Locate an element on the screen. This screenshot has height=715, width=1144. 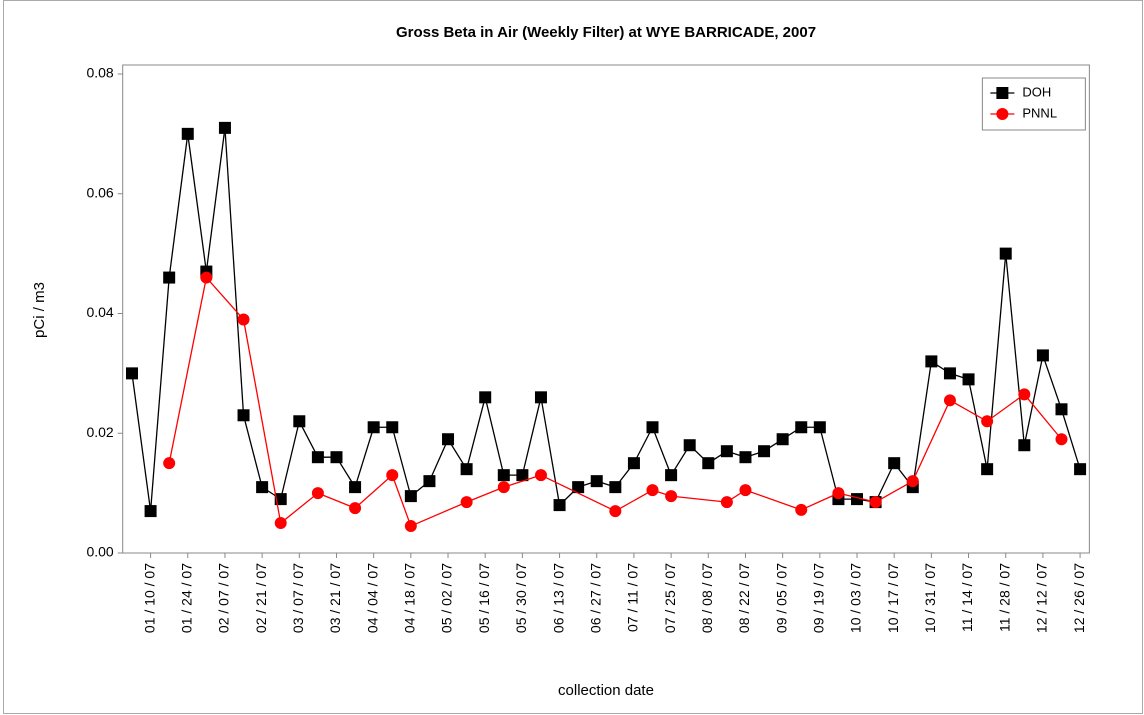
x-tick-label: 02 / 21 / 07 is located at coordinates (261, 598).